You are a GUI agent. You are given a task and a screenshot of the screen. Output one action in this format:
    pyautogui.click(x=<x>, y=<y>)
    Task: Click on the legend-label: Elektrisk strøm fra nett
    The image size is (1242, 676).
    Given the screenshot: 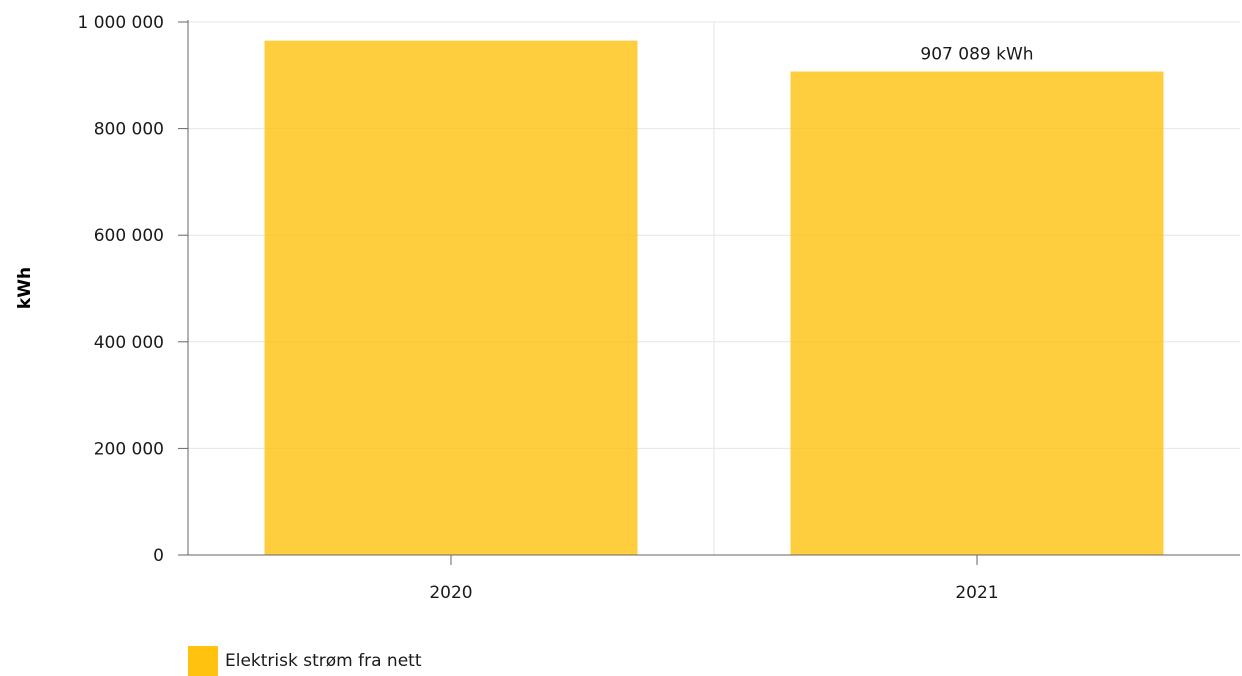 What is the action you would take?
    pyautogui.click(x=323, y=661)
    